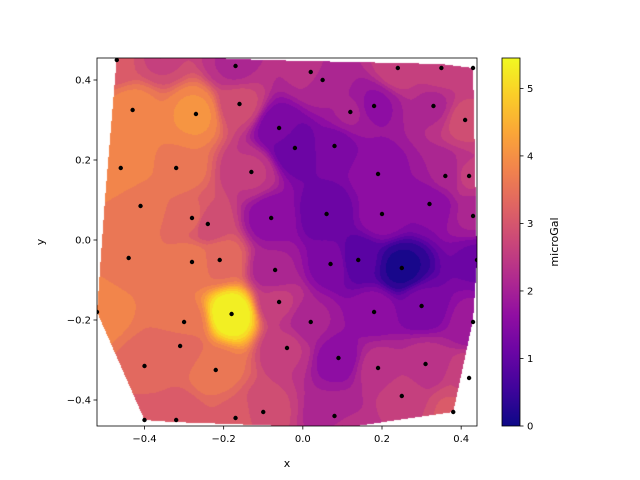 The image size is (640, 480). I want to click on y-axis-label: y, so click(40, 241).